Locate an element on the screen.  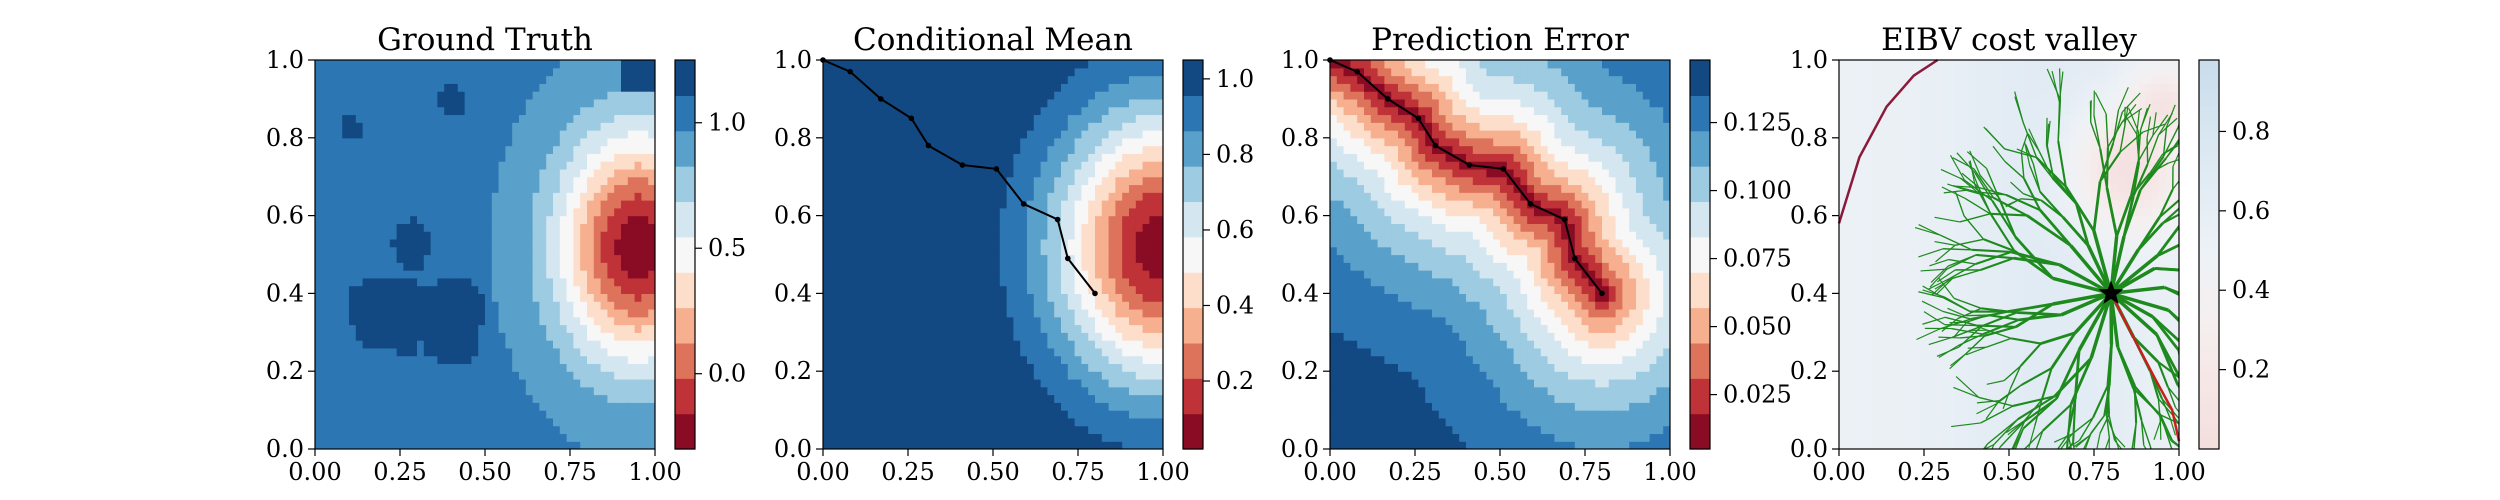
y-tick-label: 0.4 is located at coordinates (285, 293).